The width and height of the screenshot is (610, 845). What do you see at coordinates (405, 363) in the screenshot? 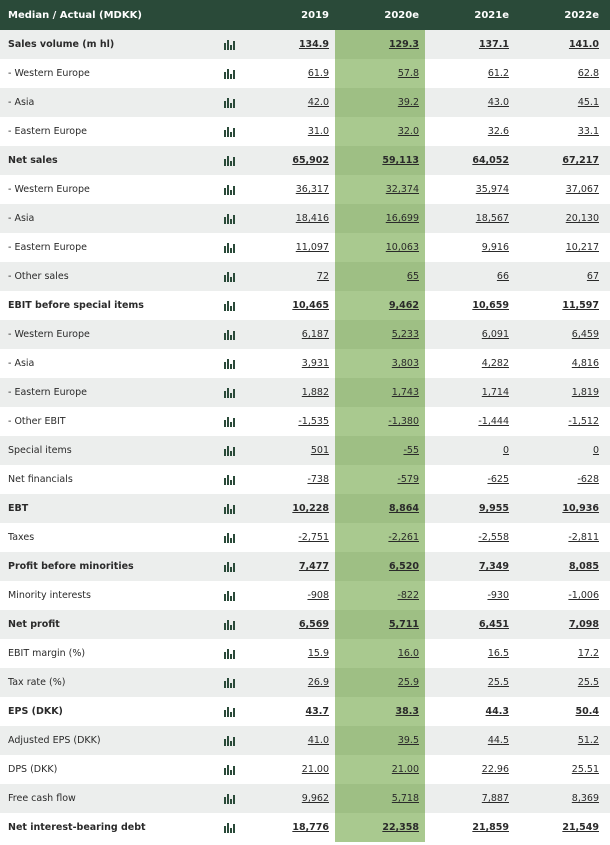
I see `value: 3,803` at bounding box center [405, 363].